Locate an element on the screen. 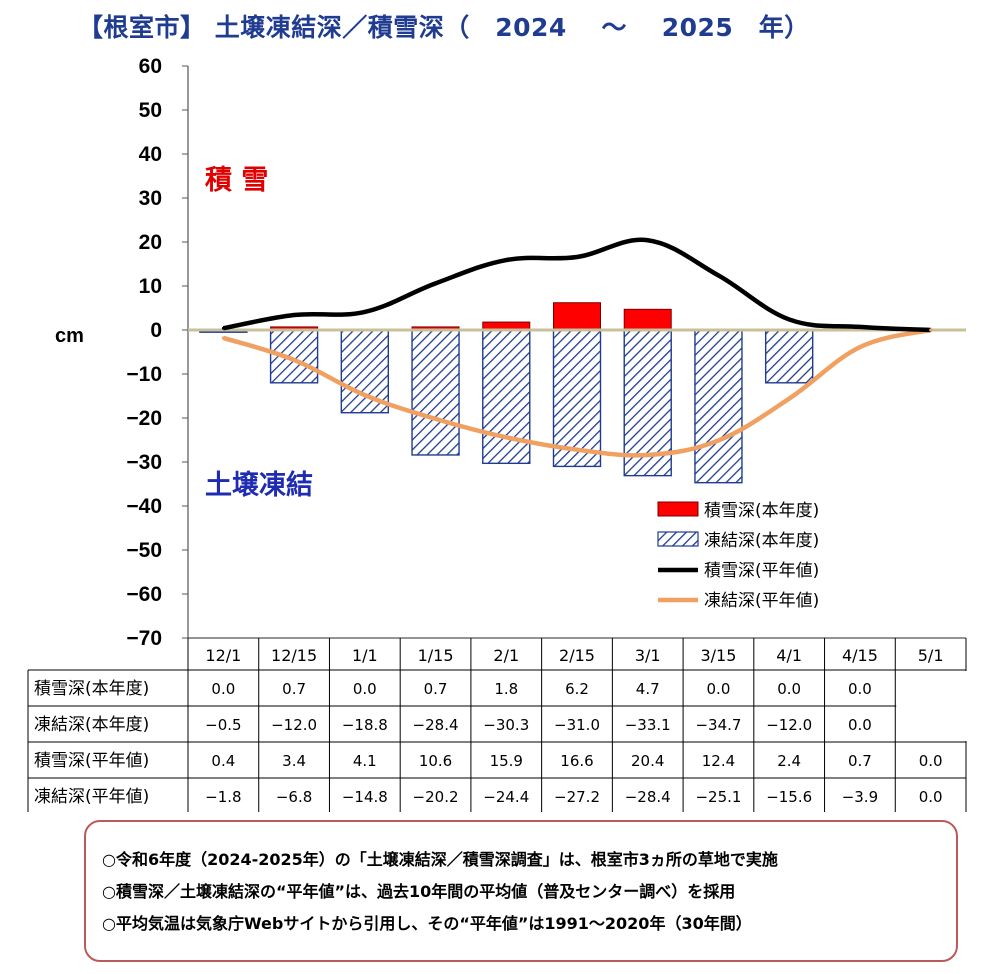 This screenshot has height=974, width=998. table-cell: 4.7 is located at coordinates (648, 689).